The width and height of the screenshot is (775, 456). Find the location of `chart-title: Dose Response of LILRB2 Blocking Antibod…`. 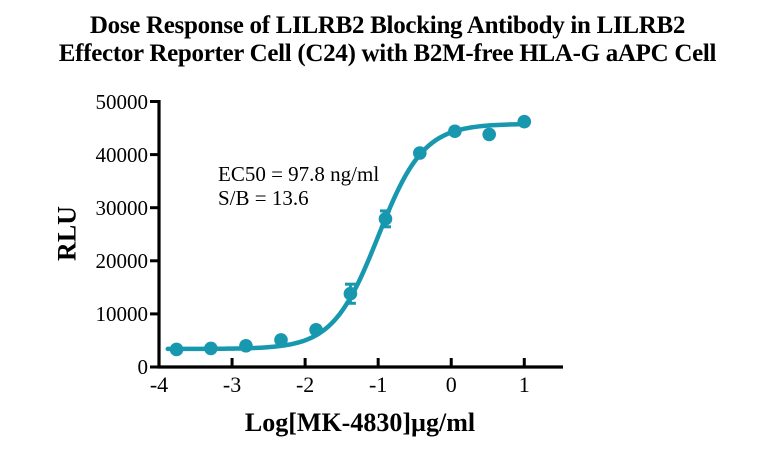

chart-title: Dose Response of LILRB2 Blocking Antibod… is located at coordinates (387, 40).